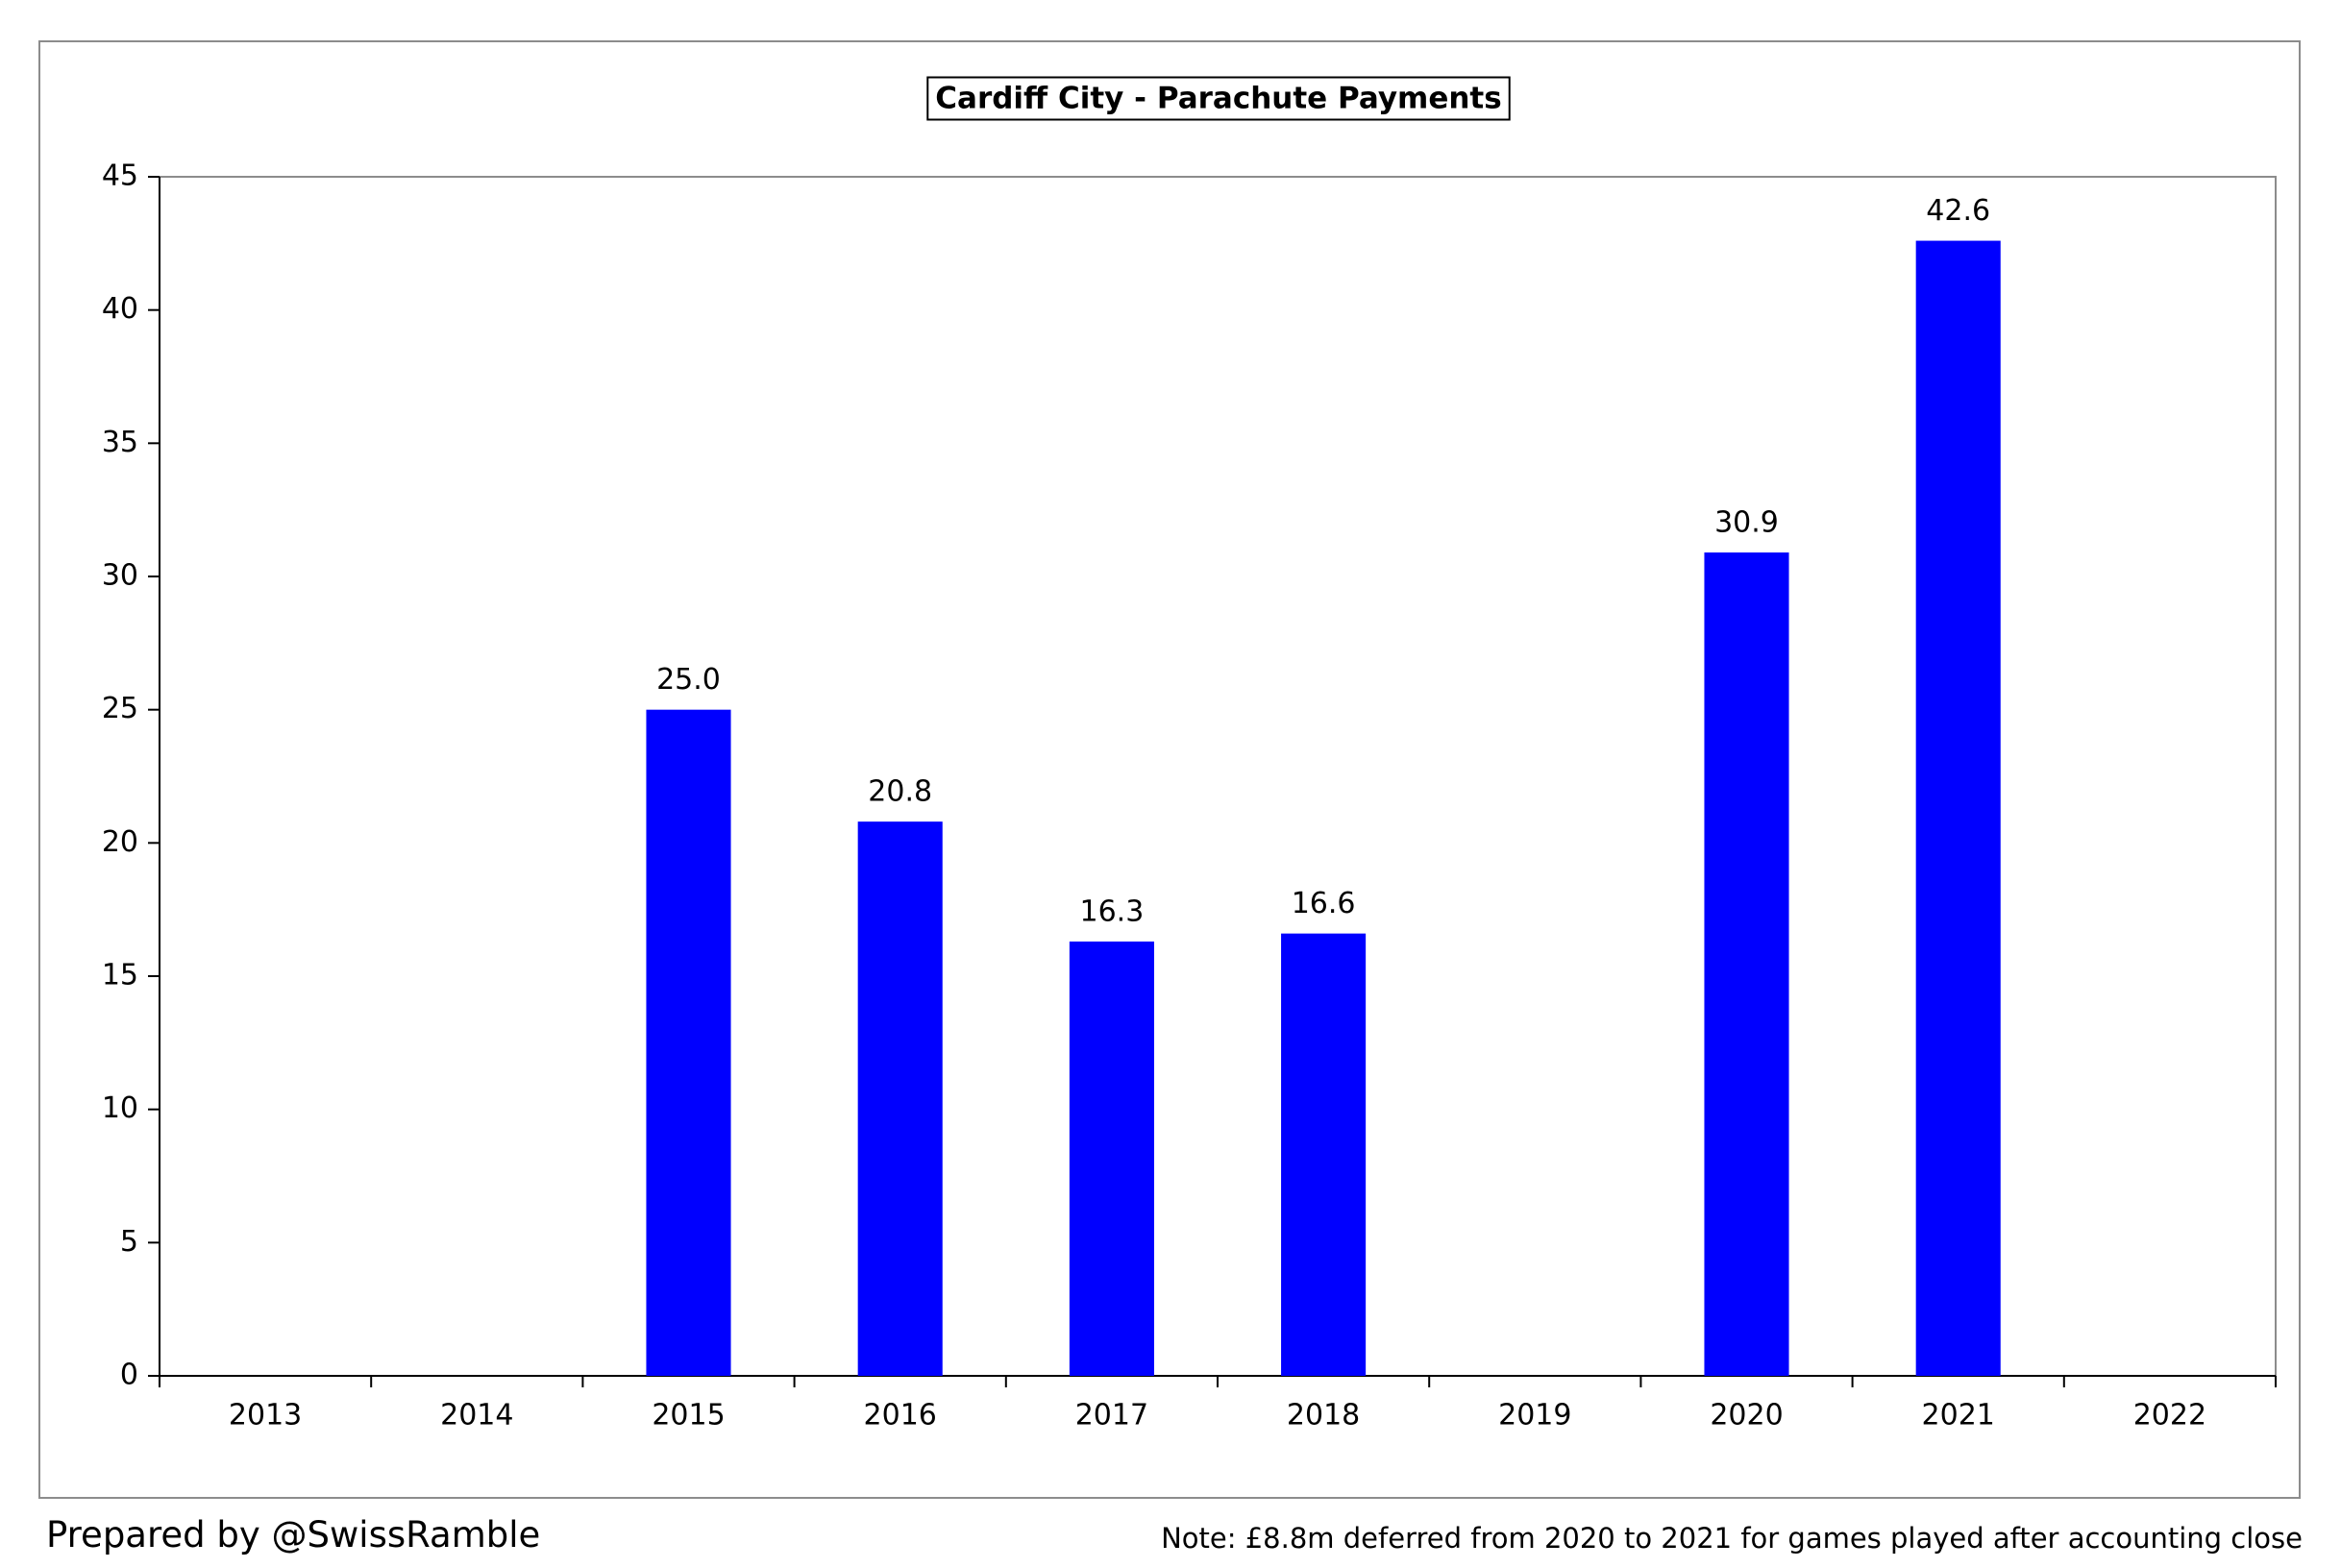 The width and height of the screenshot is (2341, 1568). Describe the element at coordinates (688, 1043) in the screenshot. I see `bar-2015` at that location.